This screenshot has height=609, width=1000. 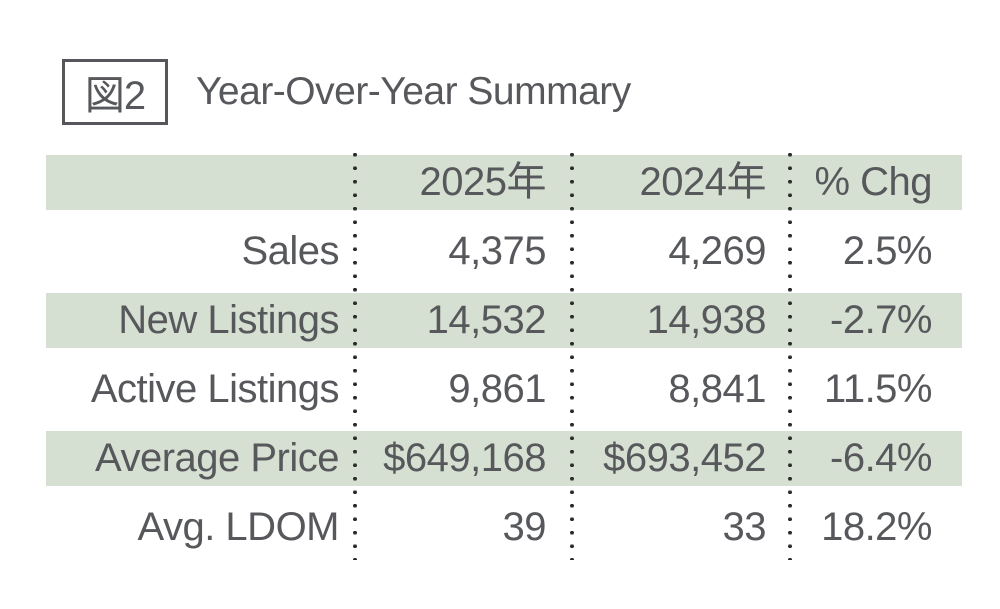 I want to click on table-row-avg-ldom: Avg. LDOM 39 33 18.2%, so click(x=504, y=527).